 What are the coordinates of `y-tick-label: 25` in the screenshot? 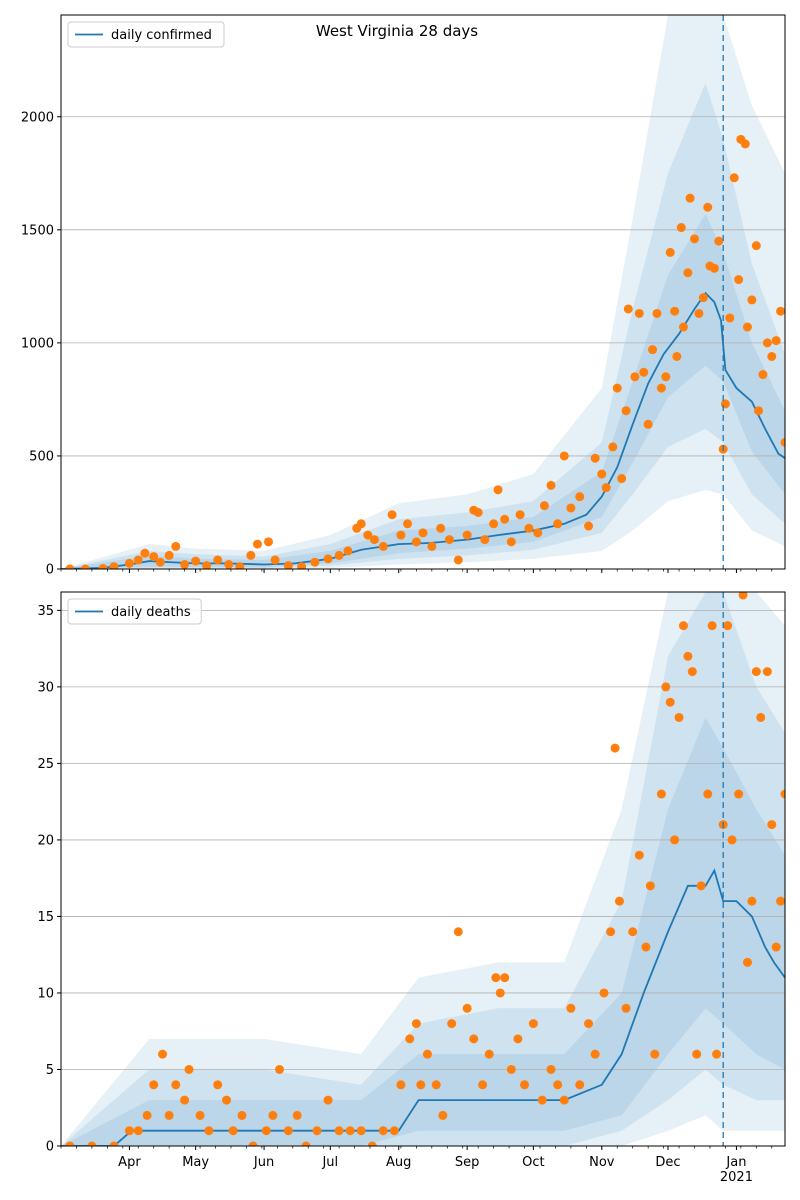 It's located at (45, 764).